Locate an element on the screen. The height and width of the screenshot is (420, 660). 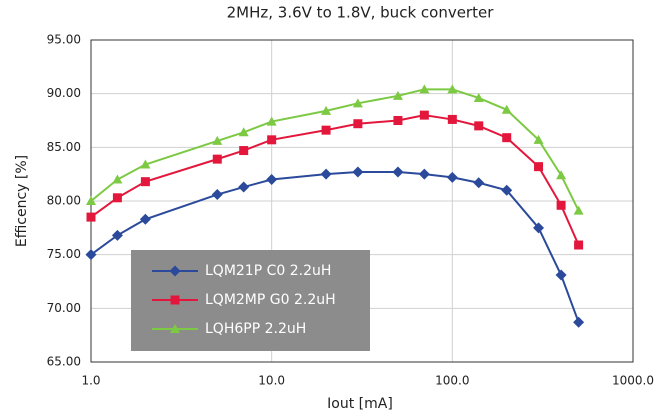
legend-label: LQM21P C0 2.2uH is located at coordinates (268, 271).